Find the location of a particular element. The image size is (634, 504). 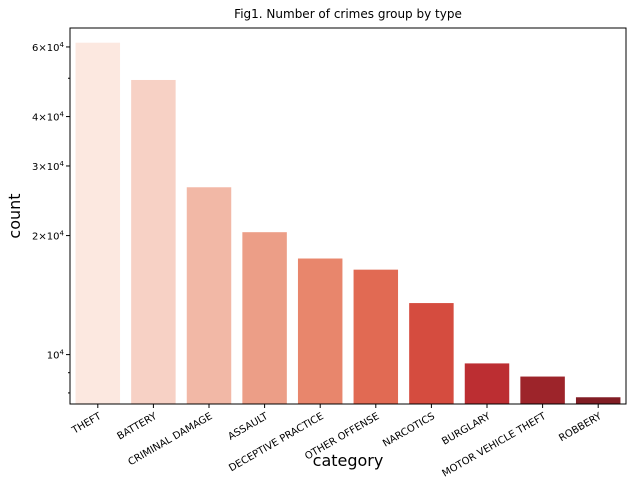

y-tick-label: 3×104 is located at coordinates (48, 166).